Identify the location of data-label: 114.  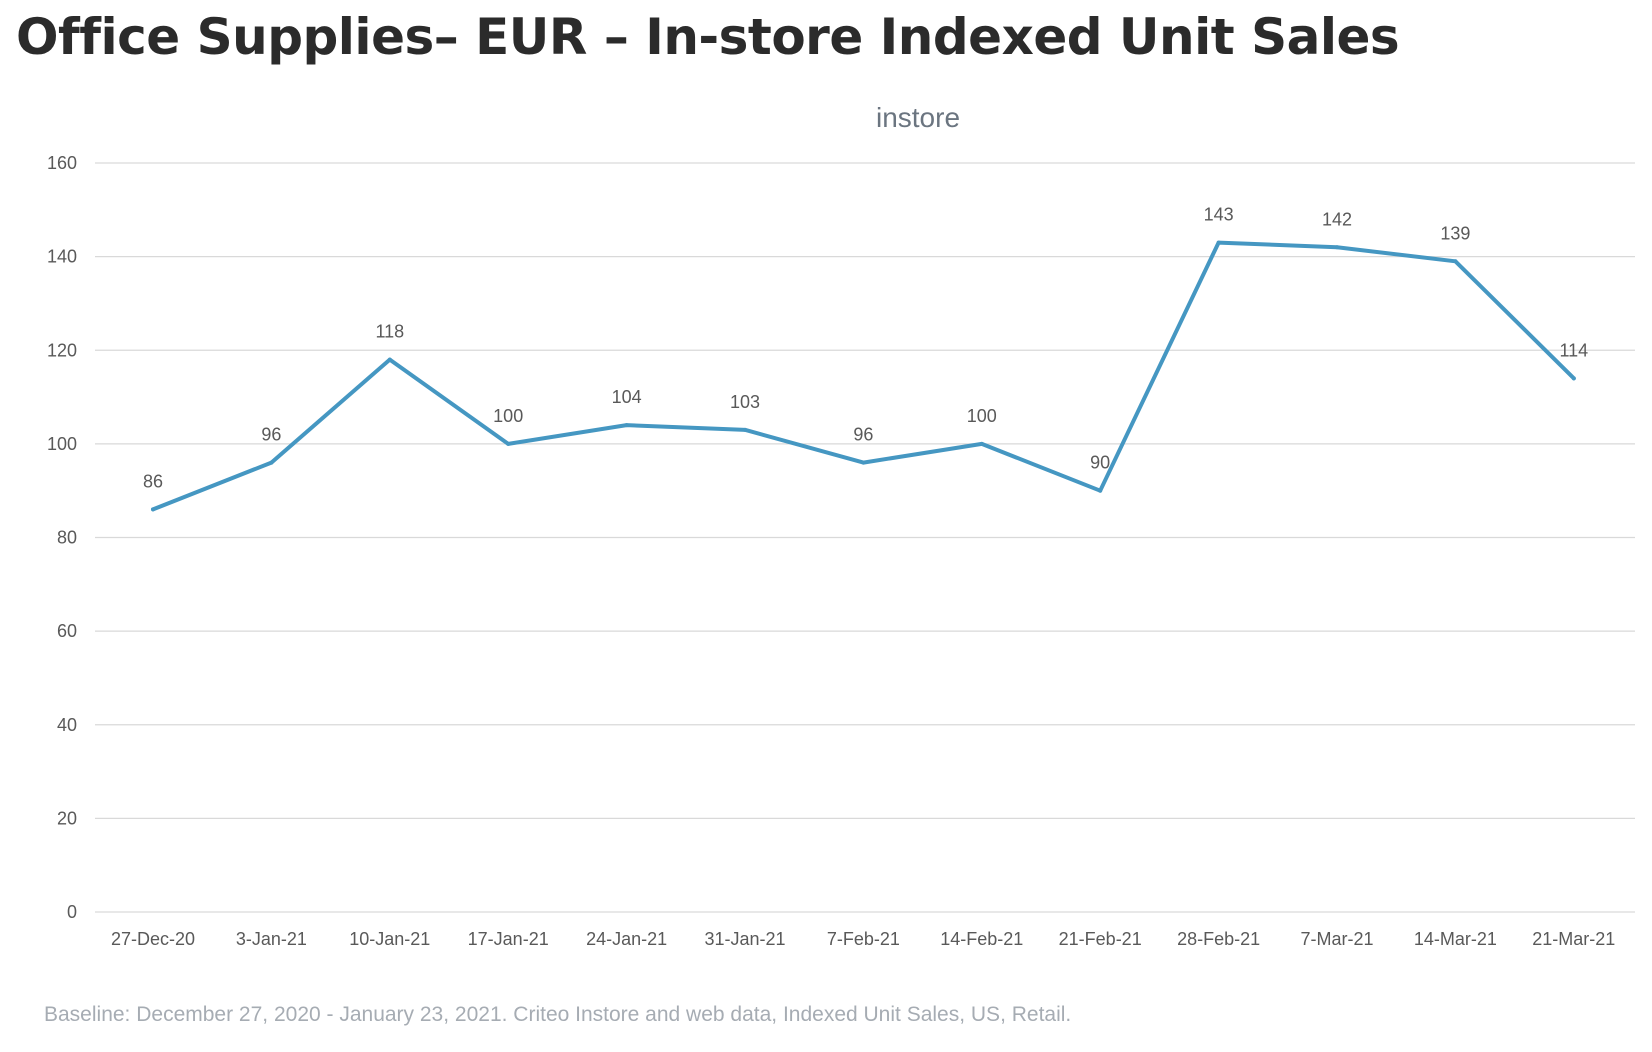
(1573, 350).